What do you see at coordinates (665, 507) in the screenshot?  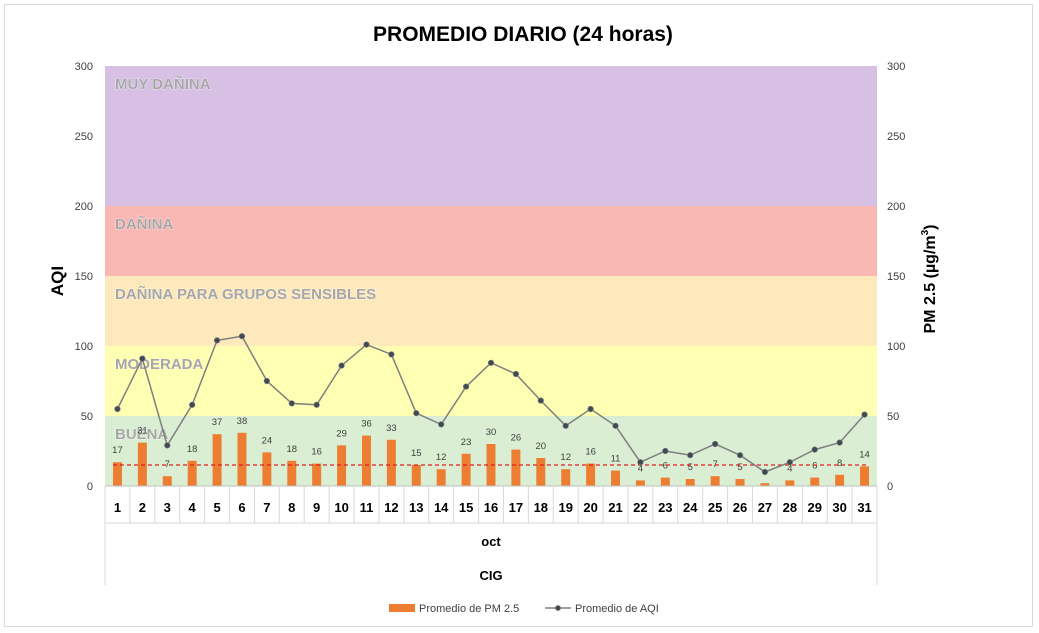 I see `x-tick-23: 23` at bounding box center [665, 507].